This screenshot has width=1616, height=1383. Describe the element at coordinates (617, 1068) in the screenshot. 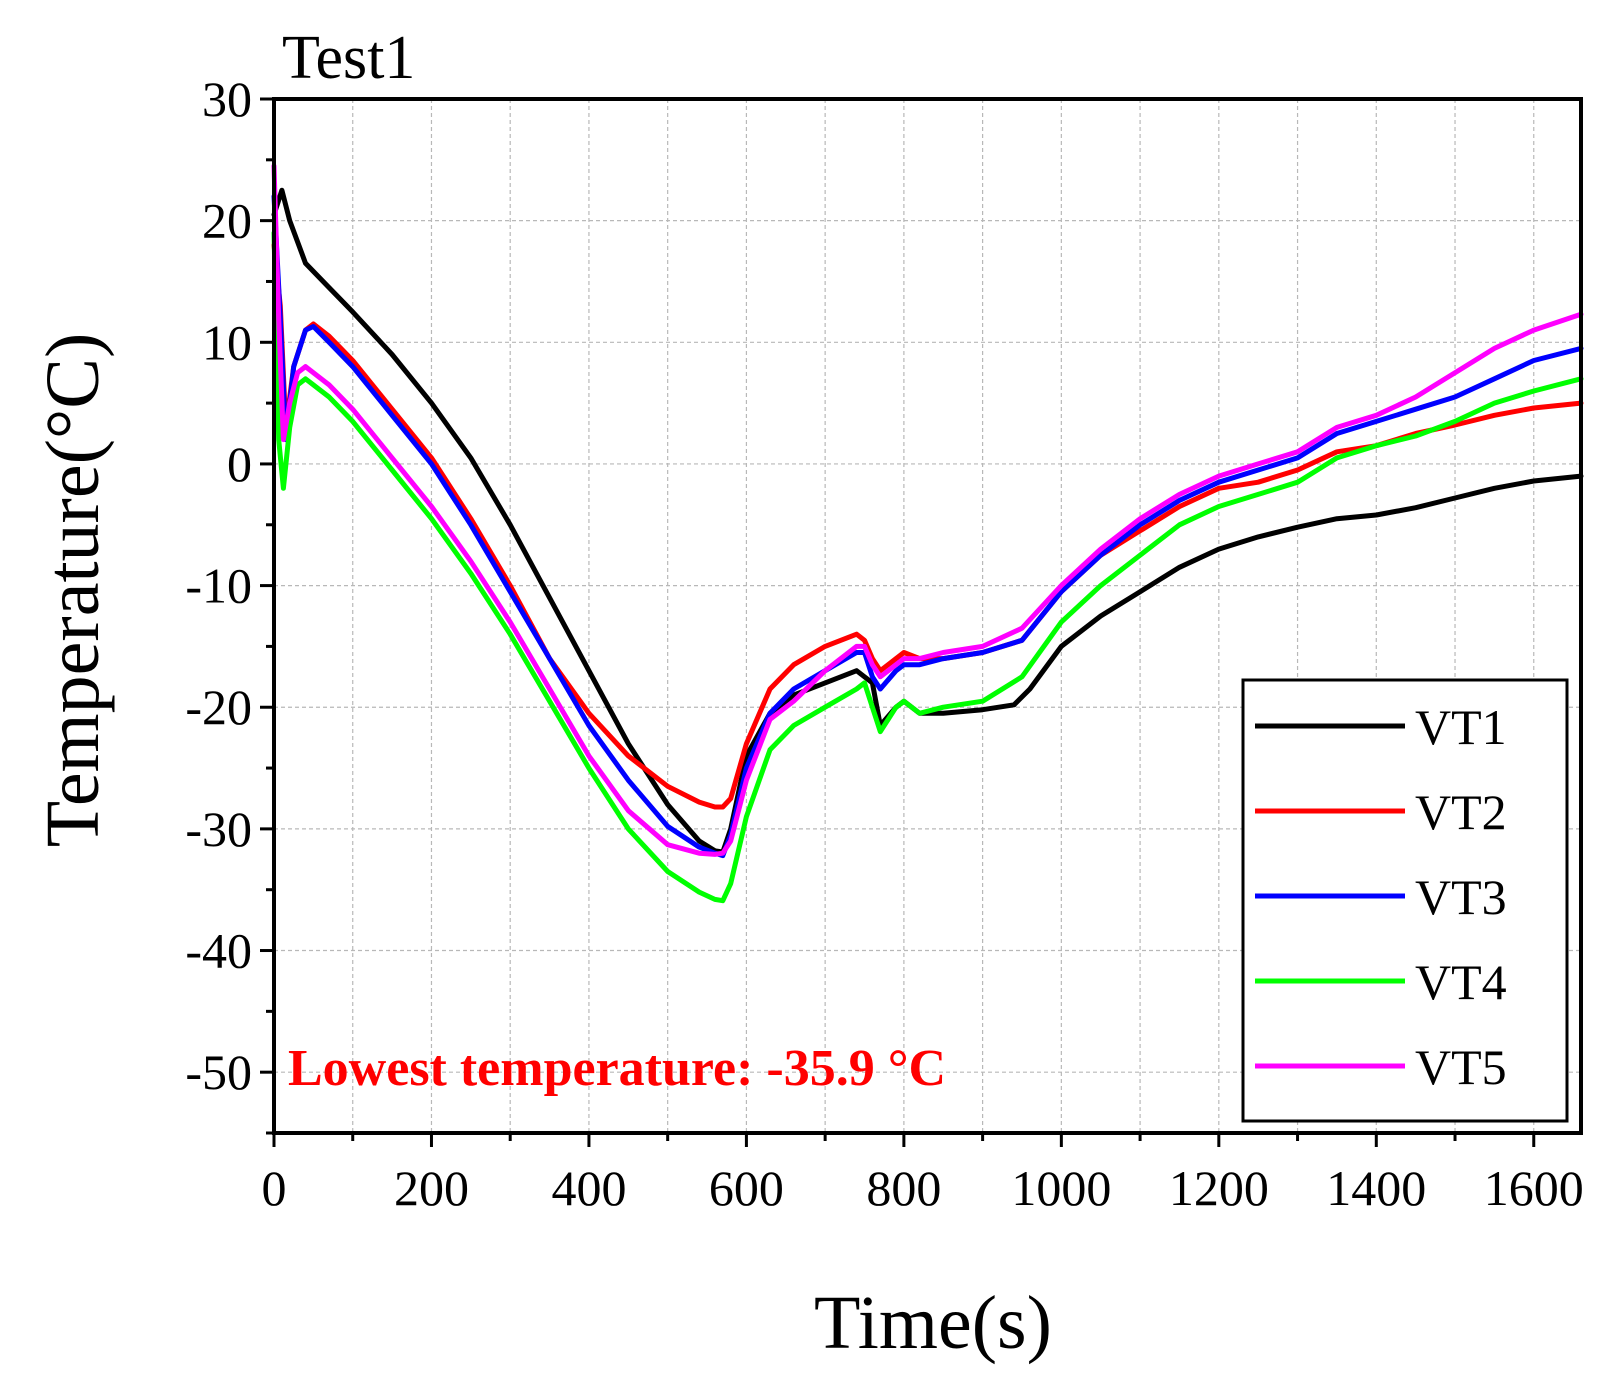

I see `lowest-temperature-annotation: Lowest temperature: -35.9 °C` at that location.